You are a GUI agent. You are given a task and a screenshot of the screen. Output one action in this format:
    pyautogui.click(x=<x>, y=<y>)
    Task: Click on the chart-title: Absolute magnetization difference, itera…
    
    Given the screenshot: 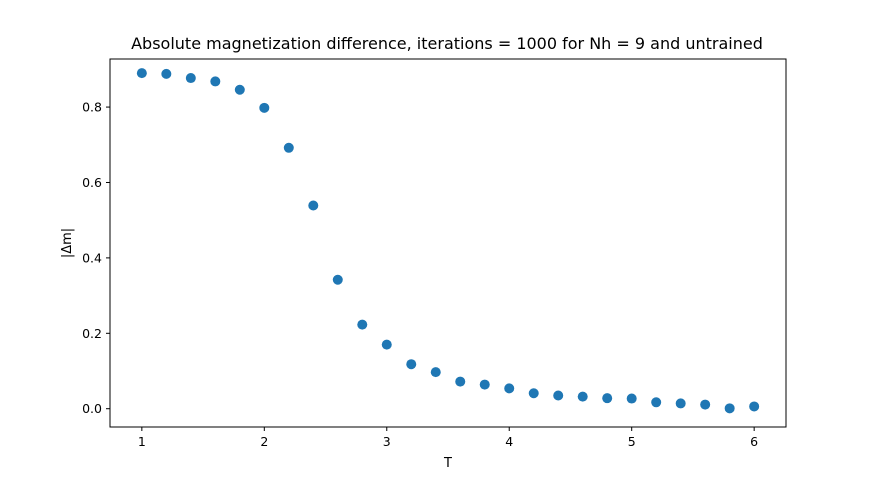 What is the action you would take?
    pyautogui.click(x=447, y=43)
    